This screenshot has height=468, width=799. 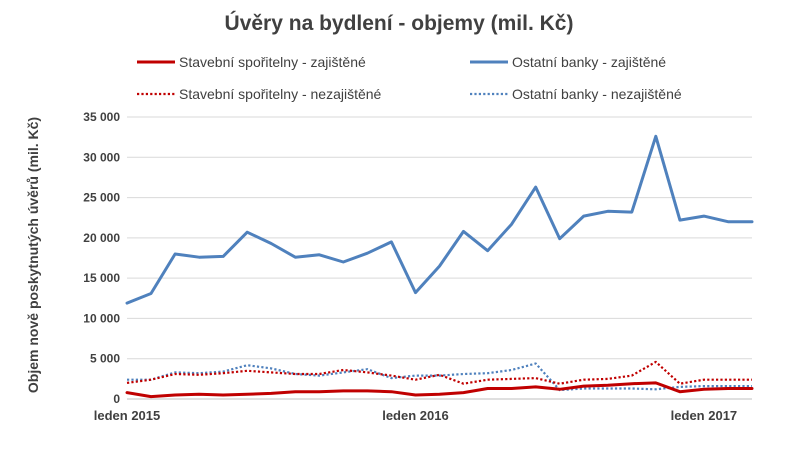 I want to click on y-tick-label: 10 000, so click(x=101, y=318).